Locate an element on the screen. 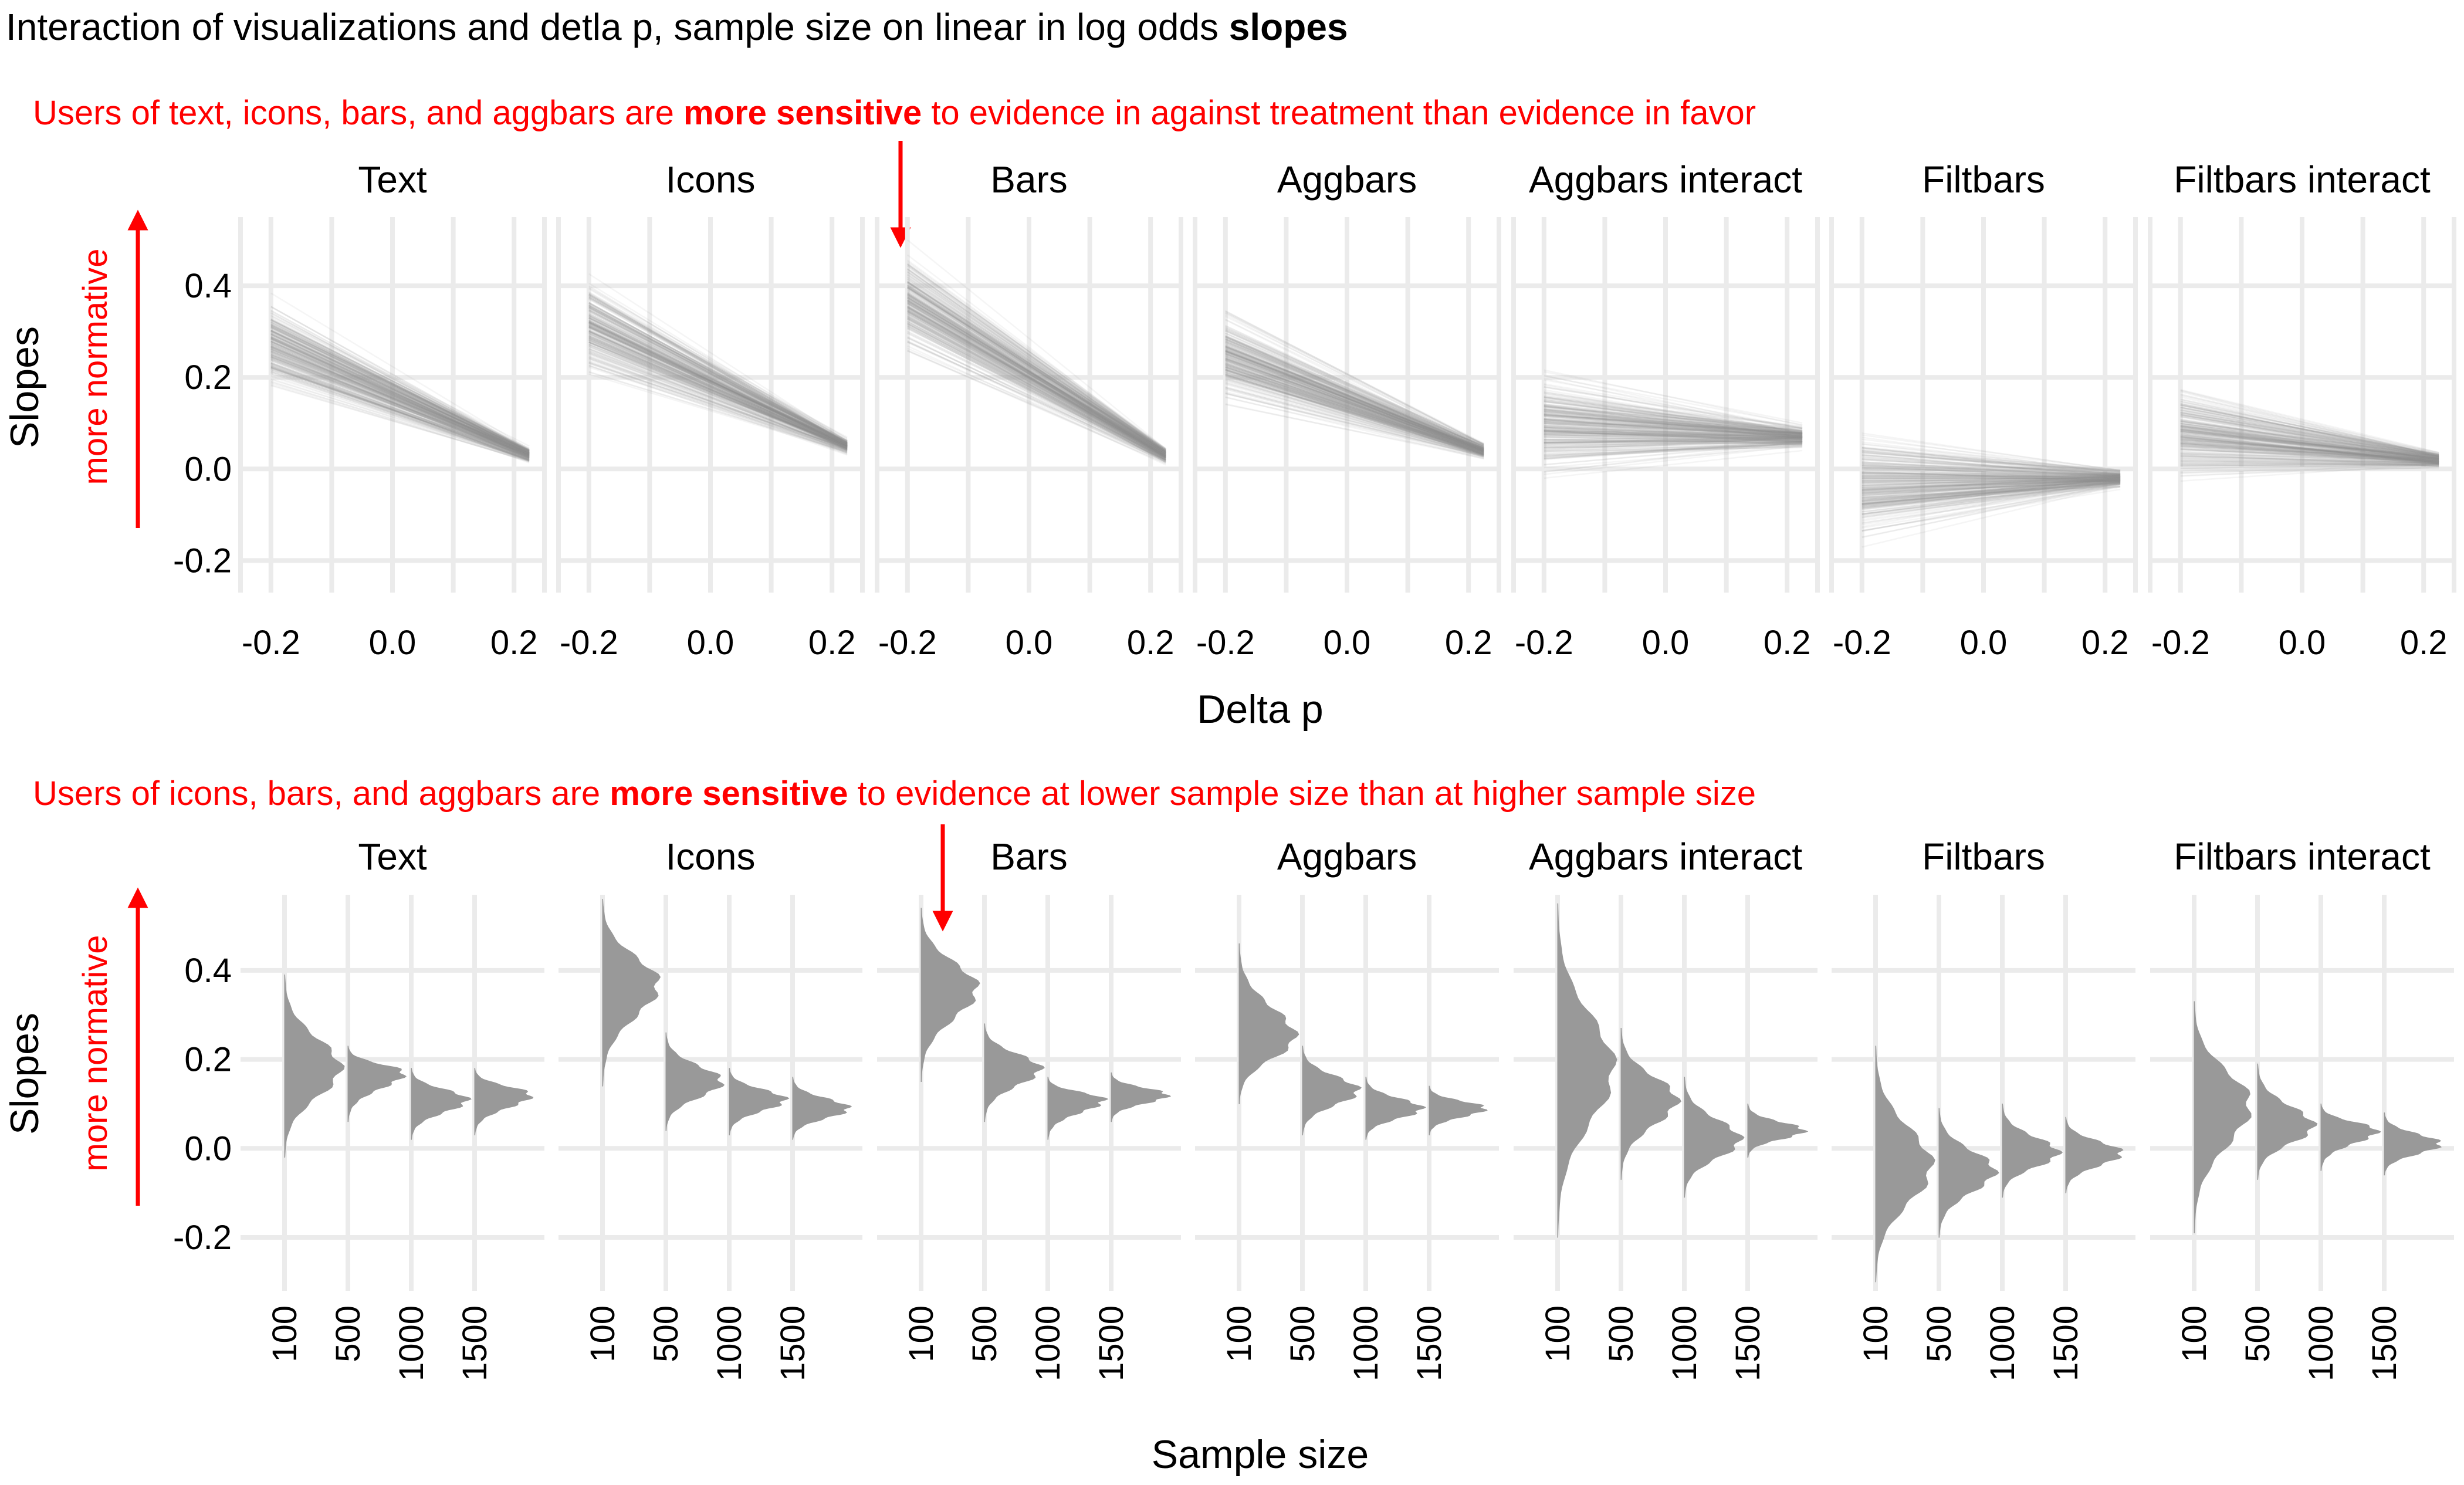  bottom-more-normative-label: more normative is located at coordinates (95, 1053).